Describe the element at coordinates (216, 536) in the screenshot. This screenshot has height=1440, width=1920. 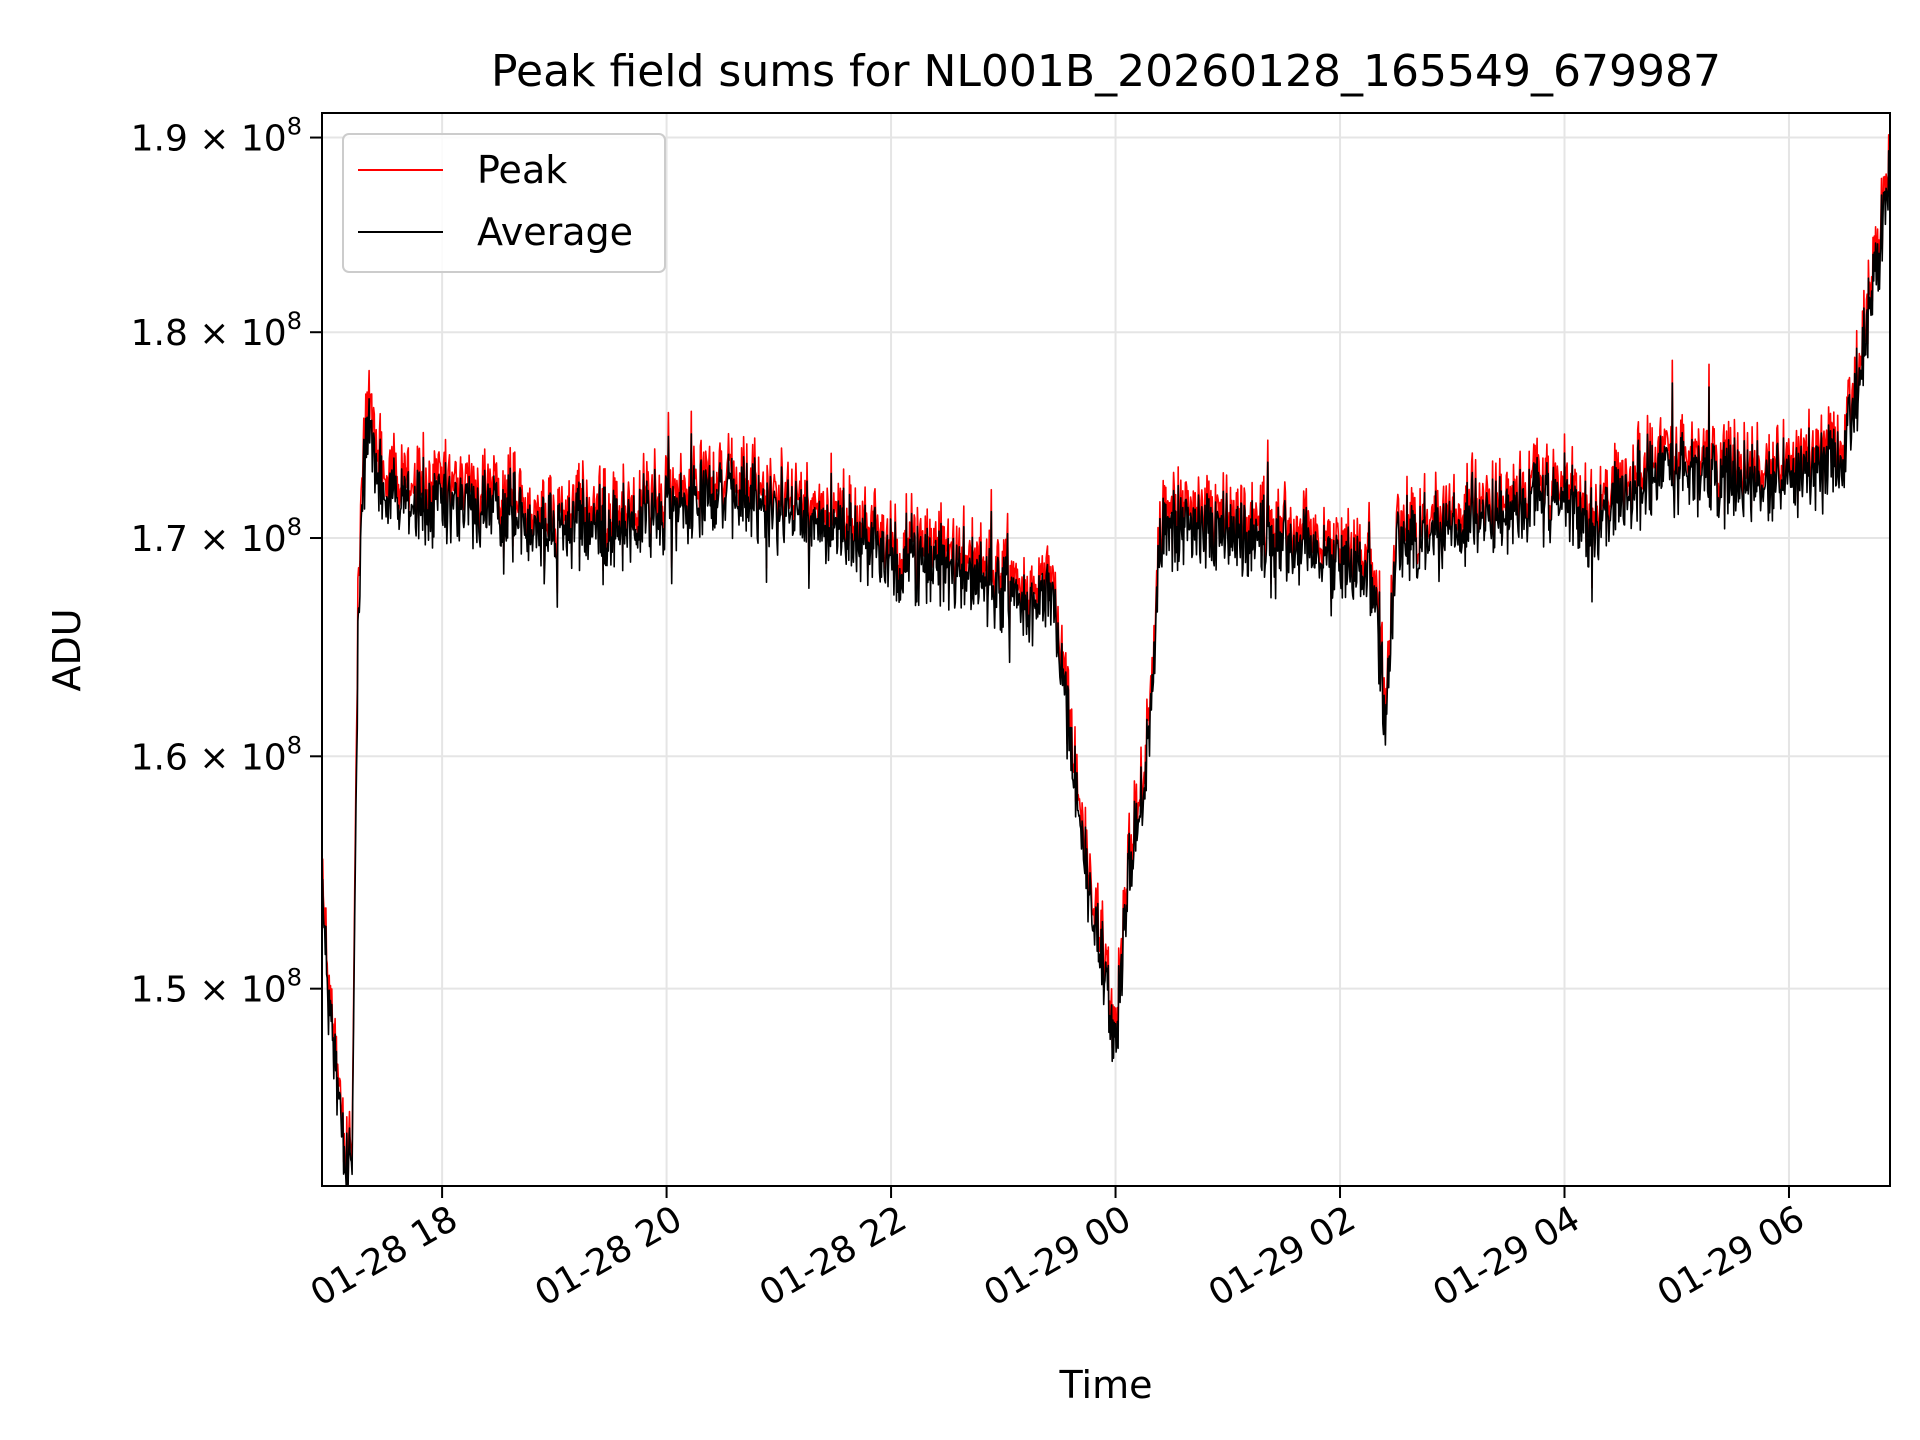
I see `y-tick-label: 1.7 × 108` at that location.